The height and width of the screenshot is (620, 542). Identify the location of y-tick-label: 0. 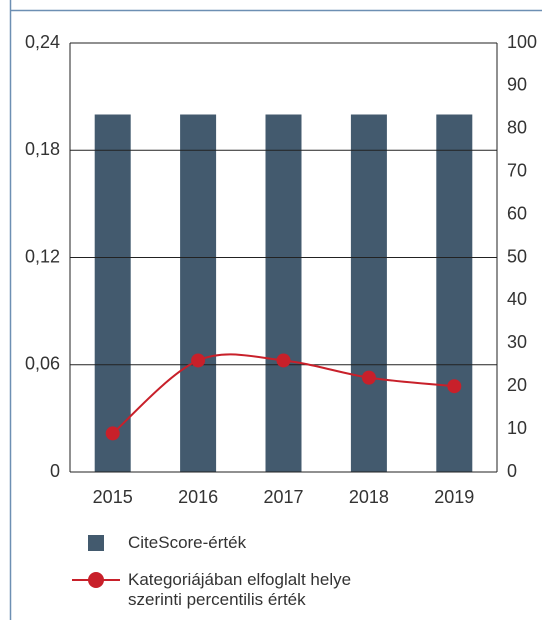
(55, 471).